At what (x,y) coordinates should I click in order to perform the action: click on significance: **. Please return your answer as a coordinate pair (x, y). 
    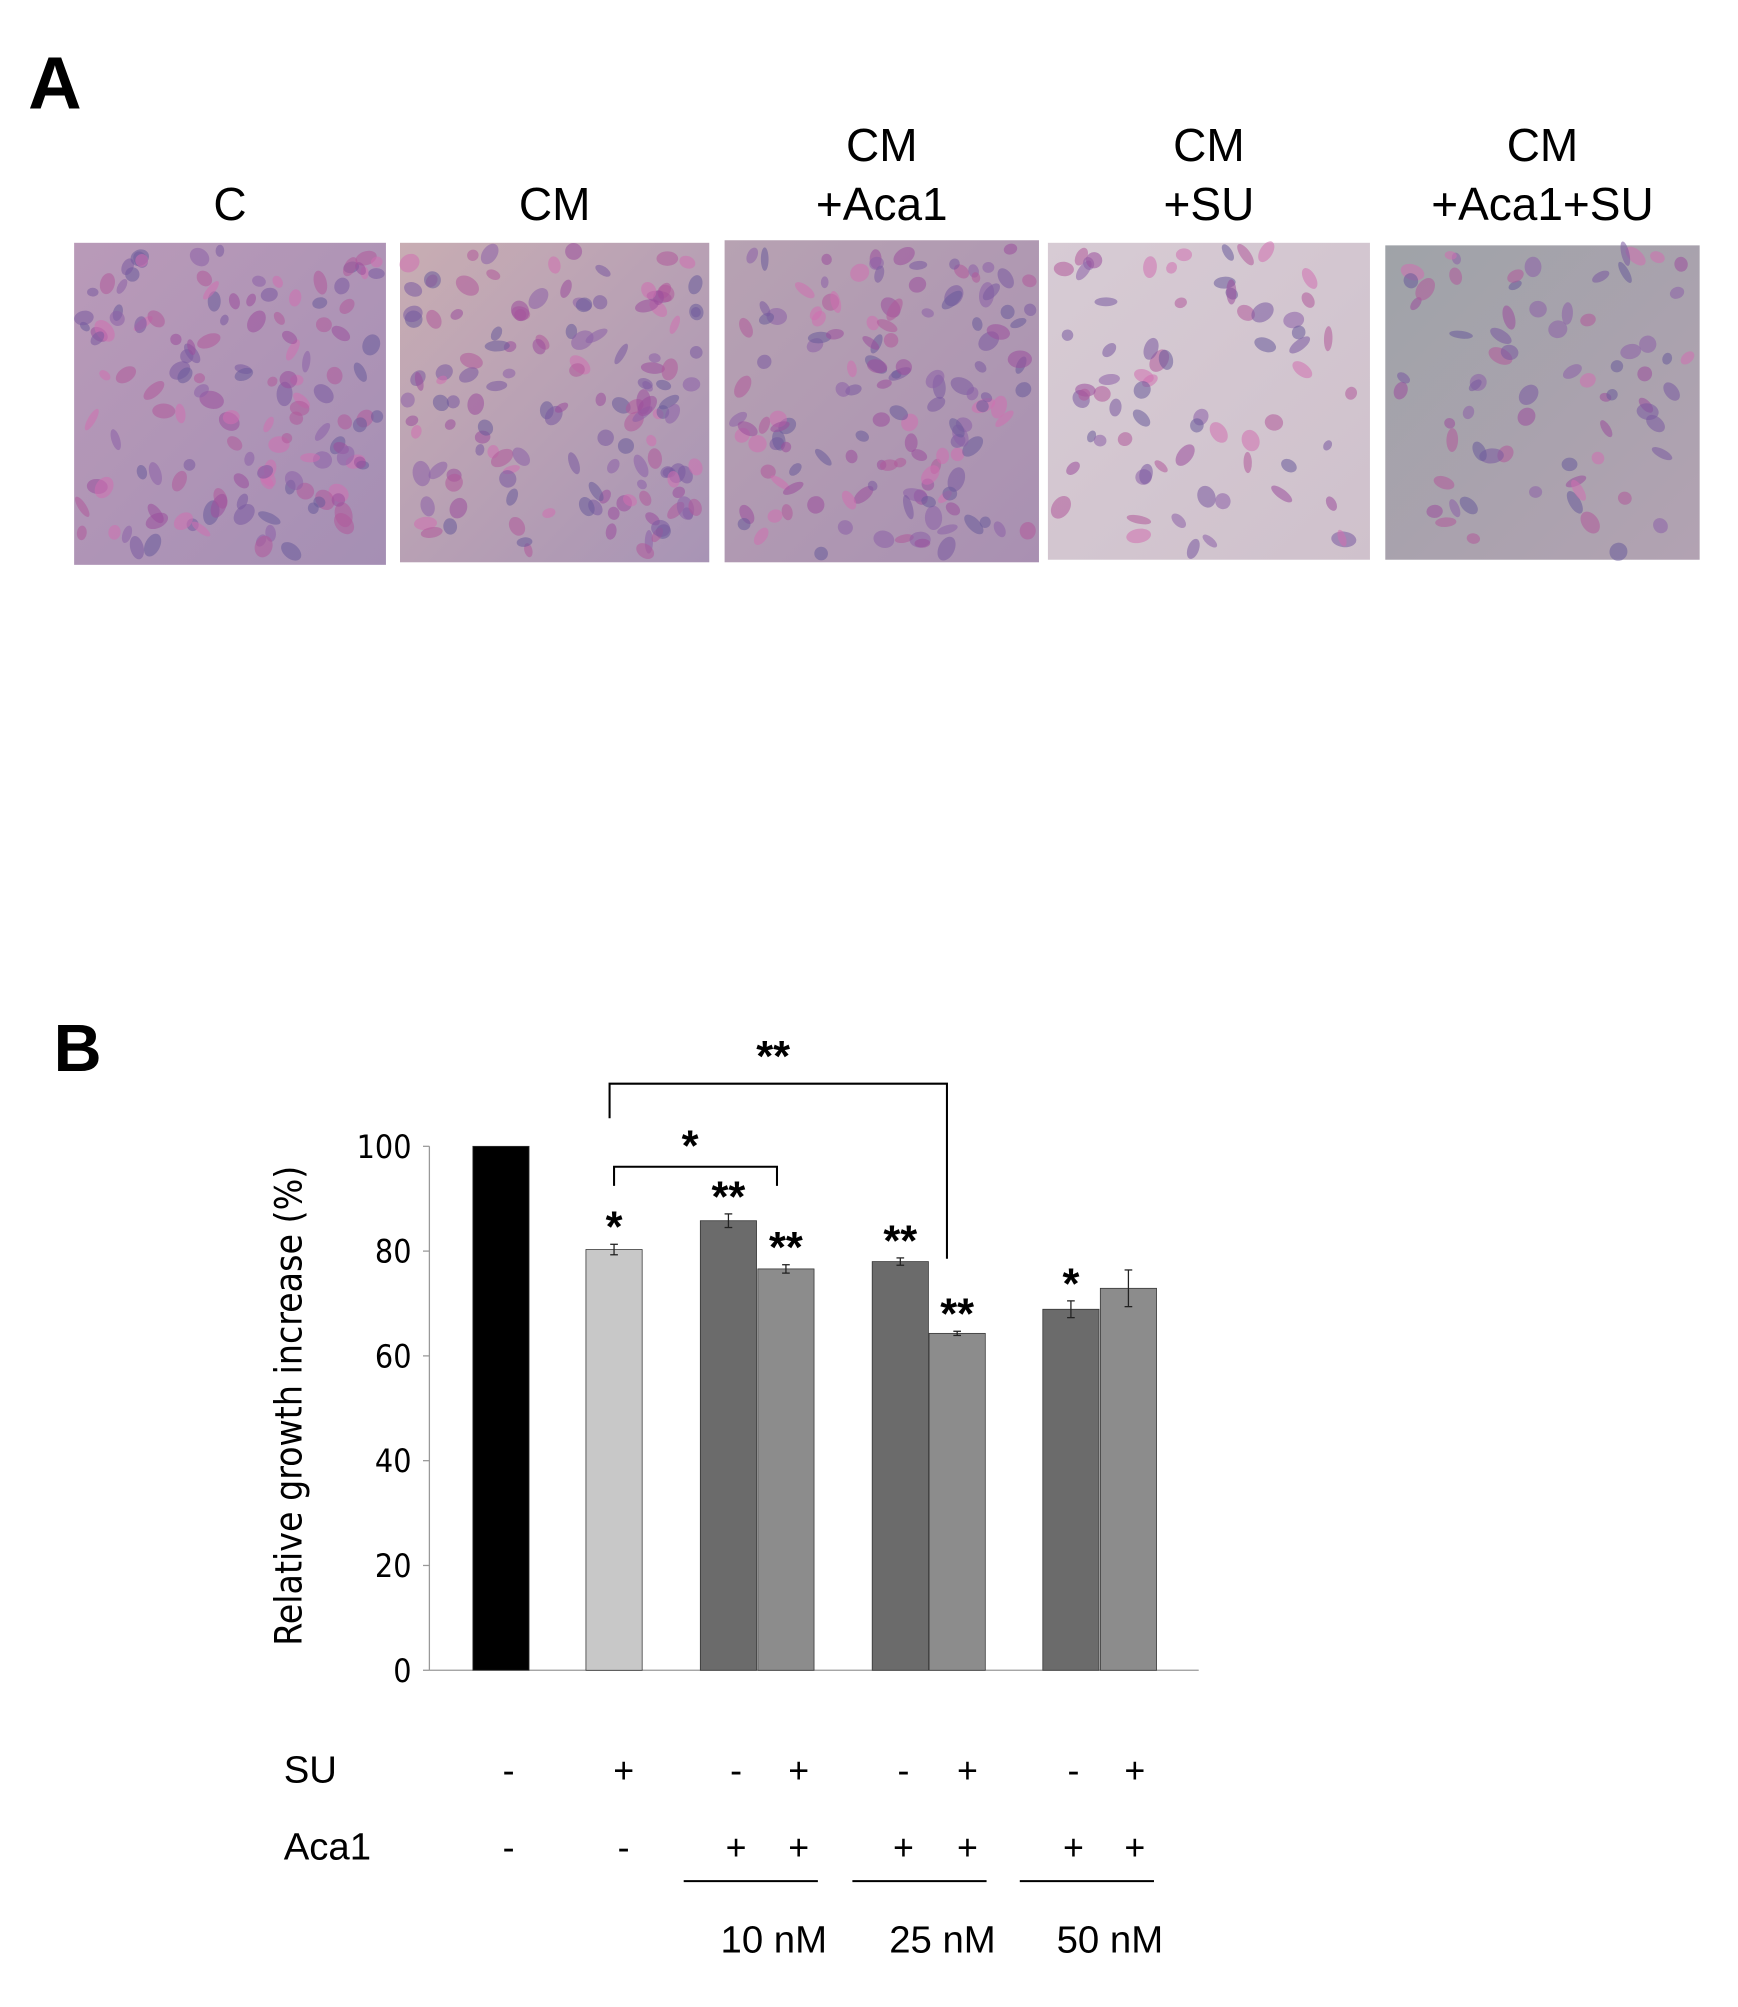
    Looking at the image, I should click on (786, 1248).